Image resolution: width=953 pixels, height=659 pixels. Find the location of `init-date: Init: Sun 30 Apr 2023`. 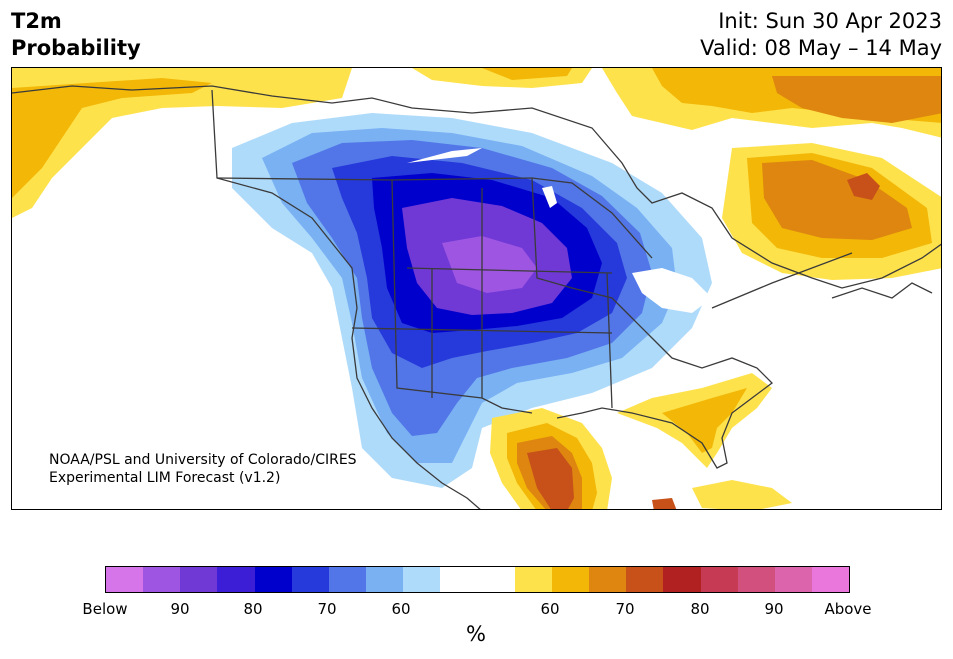

init-date: Init: Sun 30 Apr 2023 is located at coordinates (830, 21).